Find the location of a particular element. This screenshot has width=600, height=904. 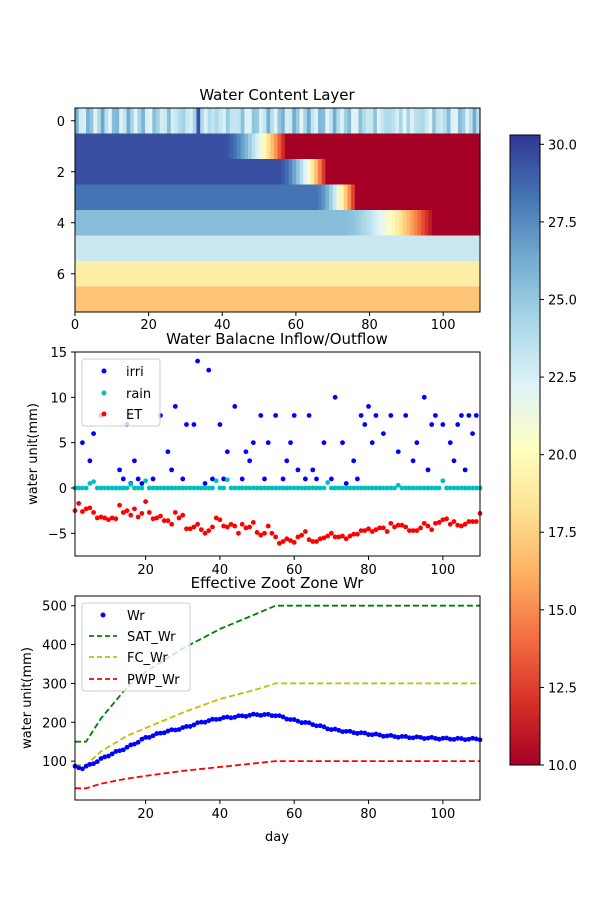

balance-xtick-label: 40 is located at coordinates (220, 570).